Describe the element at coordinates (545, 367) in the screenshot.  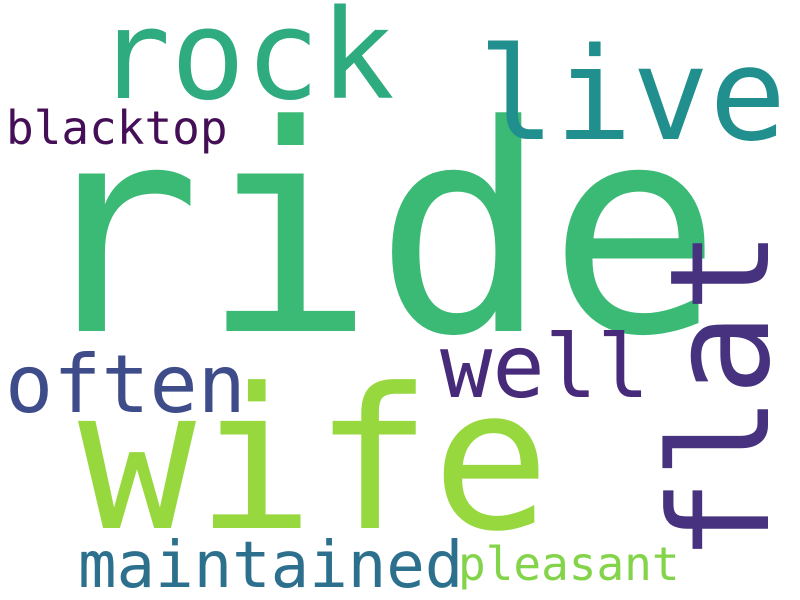
I see `word-well: well` at that location.